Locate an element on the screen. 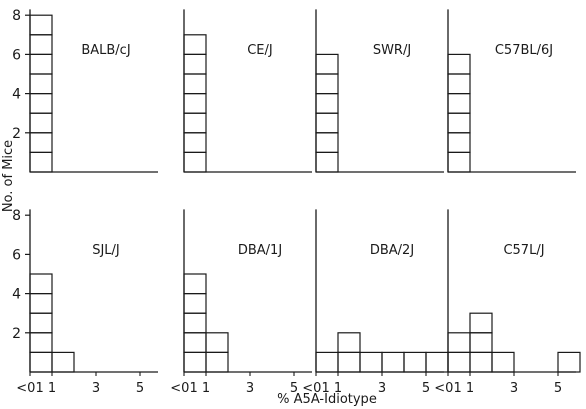  panel-title: SJL/J is located at coordinates (106, 250).